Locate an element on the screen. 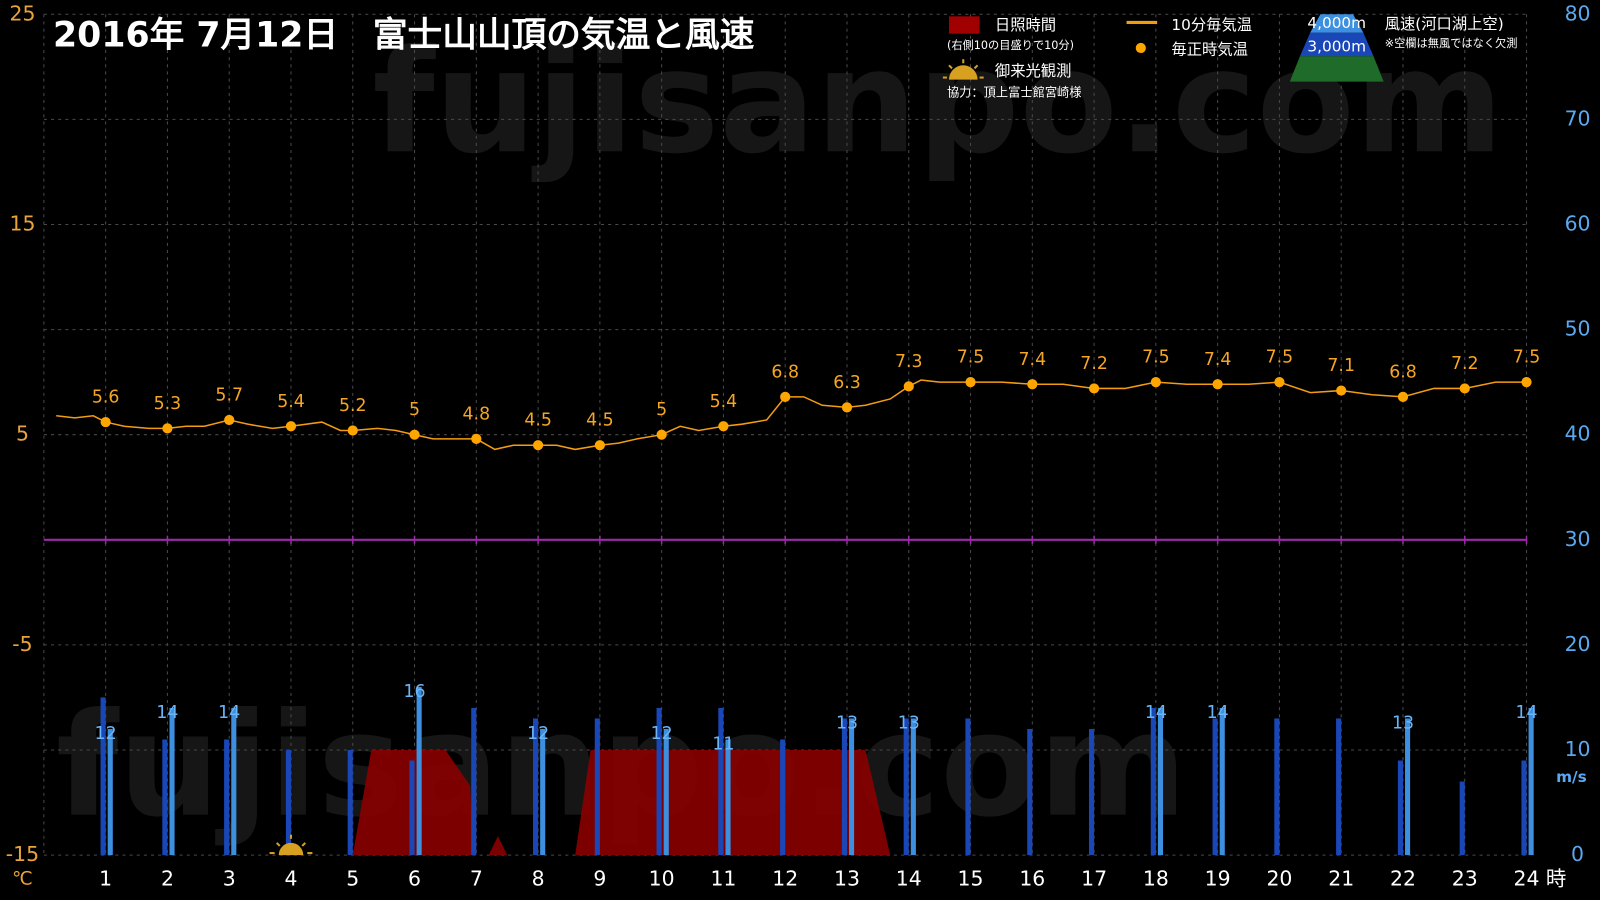  y-tick-label: 15 is located at coordinates (22, 223).